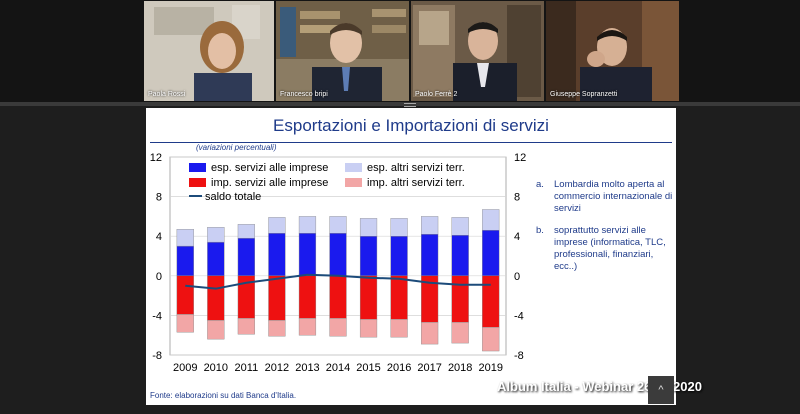 The image size is (800, 414). I want to click on legend-item-esp-imprese: esp. servizi alle imprese, so click(258, 168).